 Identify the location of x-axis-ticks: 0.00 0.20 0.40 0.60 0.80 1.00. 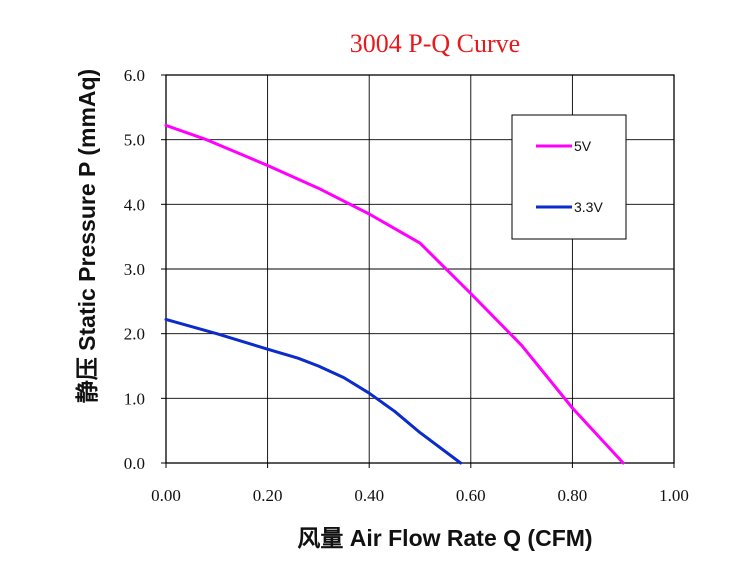
(420, 484).